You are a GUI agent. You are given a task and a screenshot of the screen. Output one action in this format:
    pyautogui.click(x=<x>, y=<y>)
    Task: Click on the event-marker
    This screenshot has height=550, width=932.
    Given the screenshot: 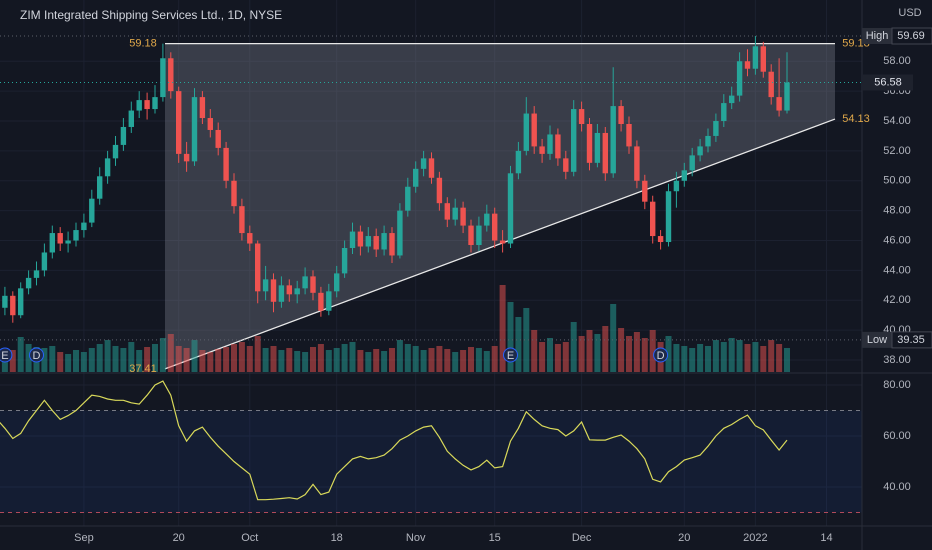 What is the action you would take?
    pyautogui.click(x=36, y=355)
    